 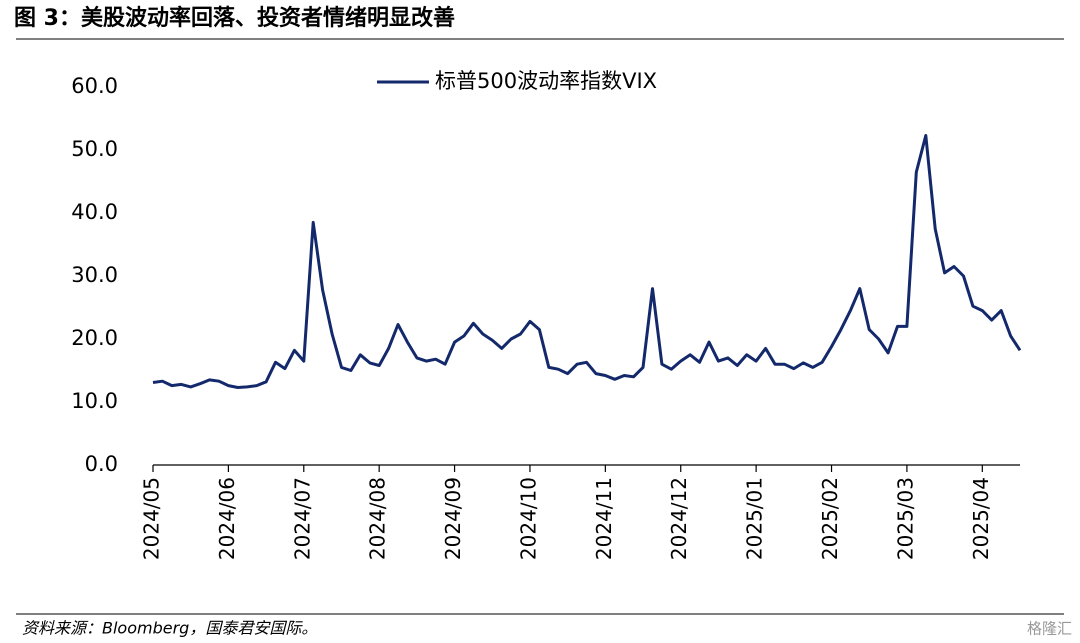 I want to click on x-tick-label: 2024/12, so click(x=679, y=518).